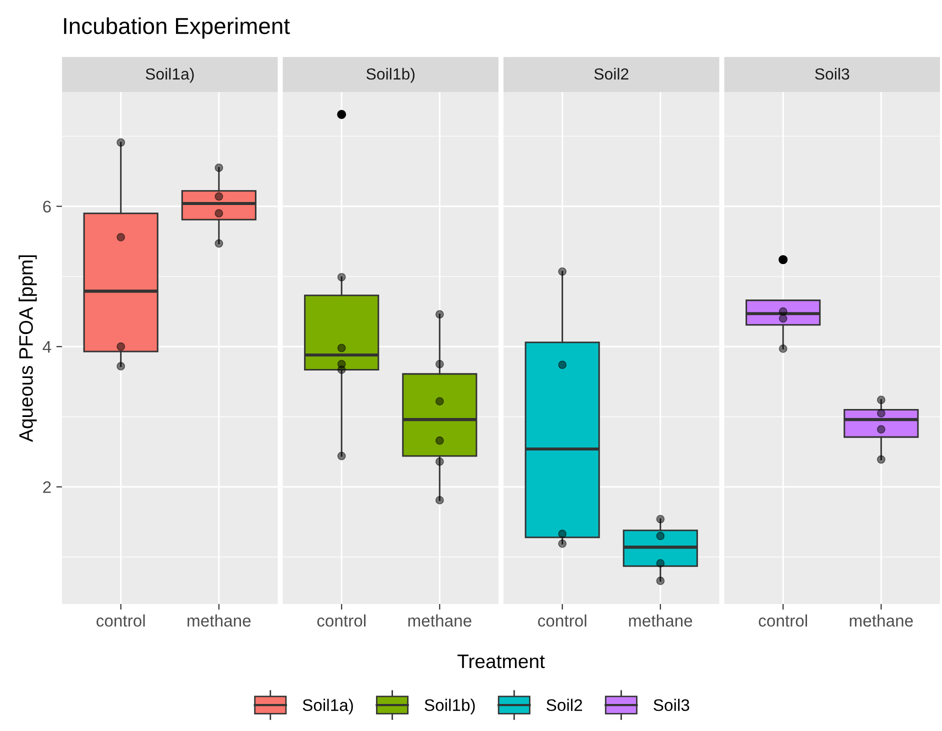 Image resolution: width=942 pixels, height=731 pixels. I want to click on legend-label: Soil3, so click(672, 705).